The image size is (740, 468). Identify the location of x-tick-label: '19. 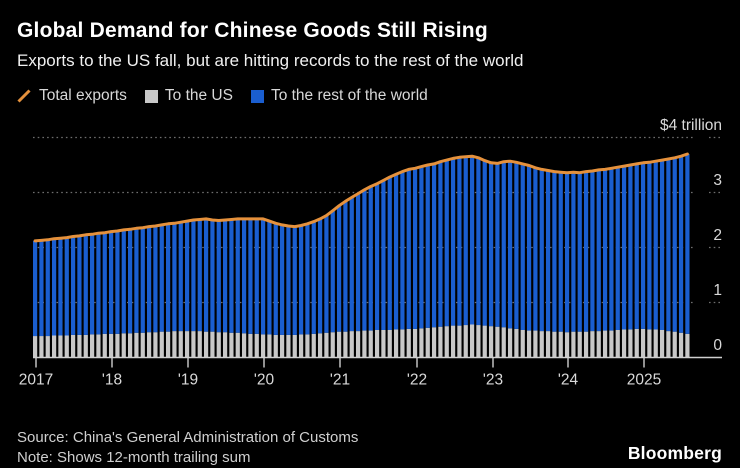
(188, 380).